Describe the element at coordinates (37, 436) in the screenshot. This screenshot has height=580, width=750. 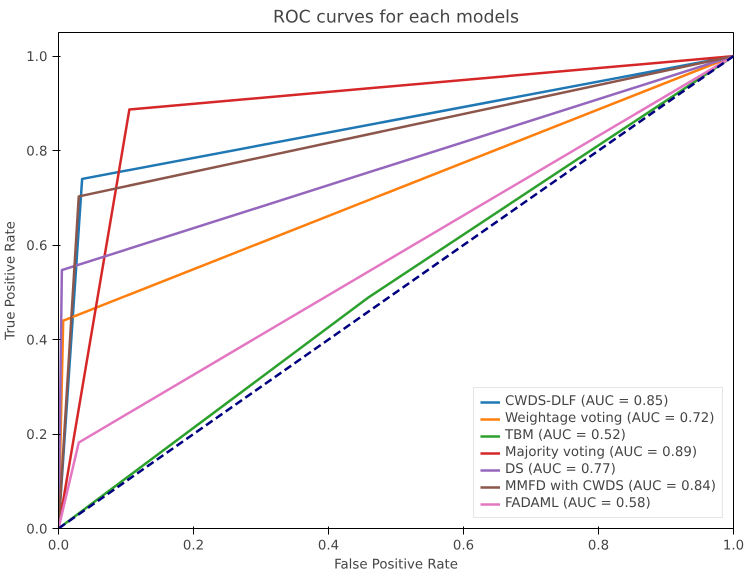
I see `y-tick-label: 0.2` at that location.